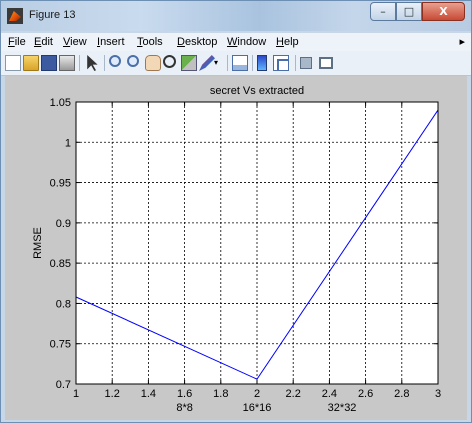  I want to click on y-tick-label: 1.05, so click(60, 103).